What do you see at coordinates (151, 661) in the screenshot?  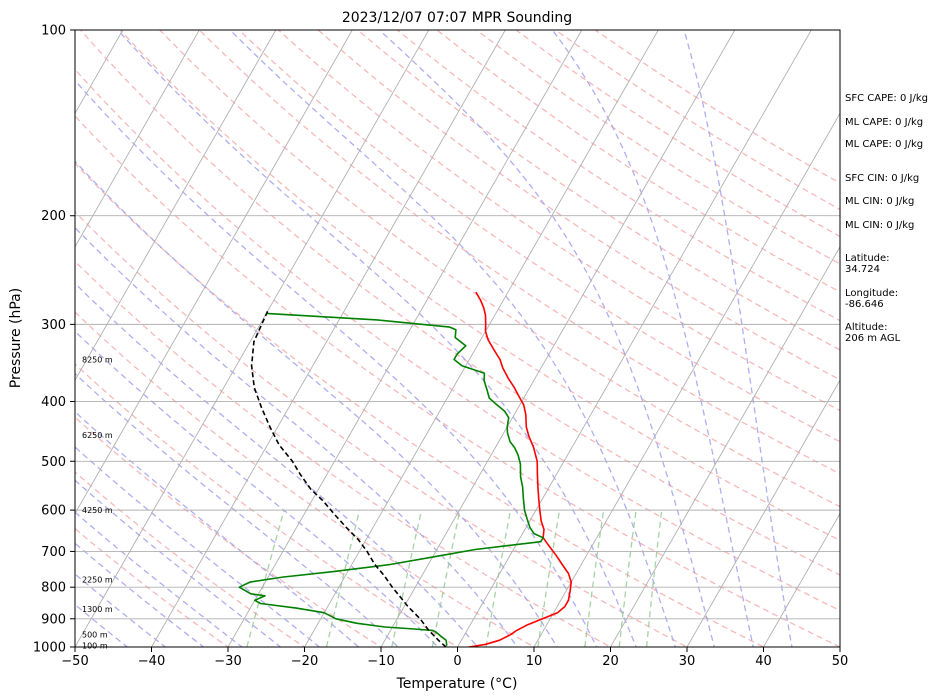 I see `x-tick-label: −40` at bounding box center [151, 661].